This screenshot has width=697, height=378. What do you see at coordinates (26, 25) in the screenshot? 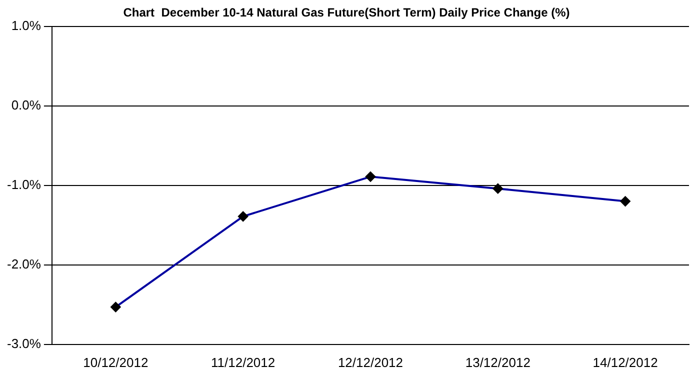
I see `y-tick-label: 1.0%` at bounding box center [26, 25].